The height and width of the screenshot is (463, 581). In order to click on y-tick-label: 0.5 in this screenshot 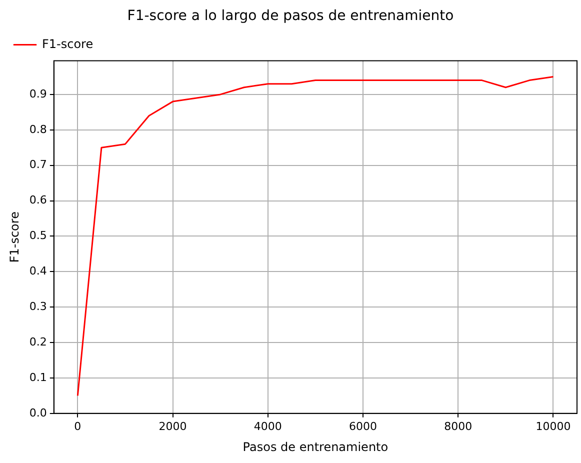, I will do `click(38, 235)`.